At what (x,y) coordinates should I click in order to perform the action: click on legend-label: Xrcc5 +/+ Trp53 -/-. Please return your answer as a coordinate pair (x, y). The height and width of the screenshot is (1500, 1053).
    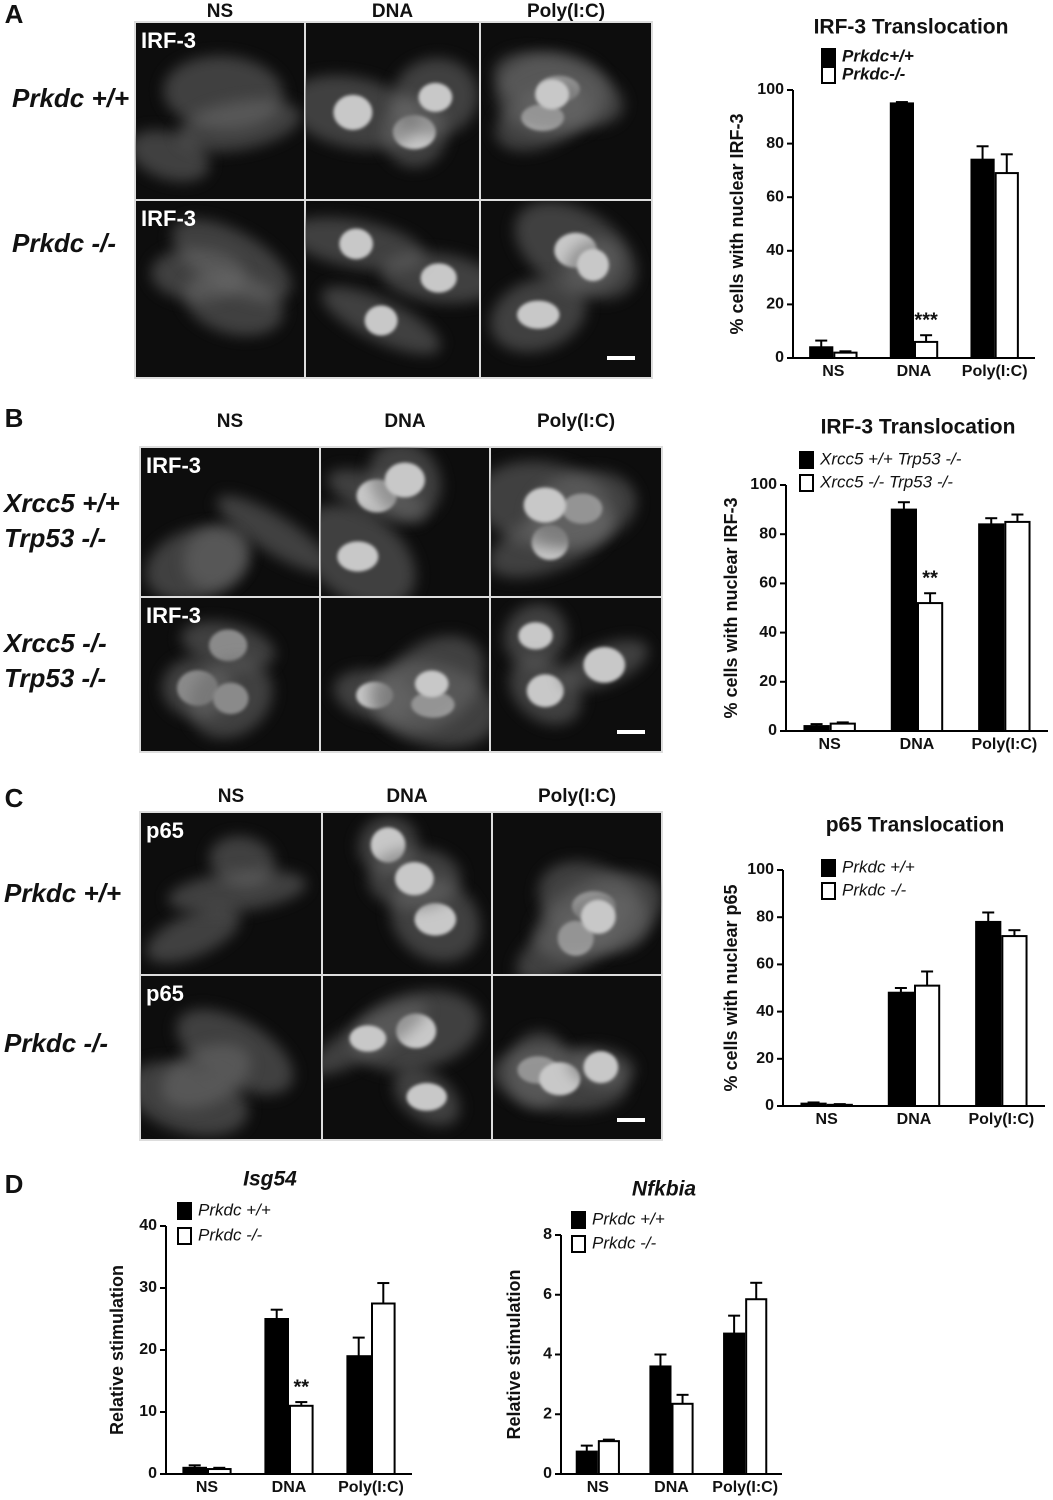
    Looking at the image, I should click on (890, 458).